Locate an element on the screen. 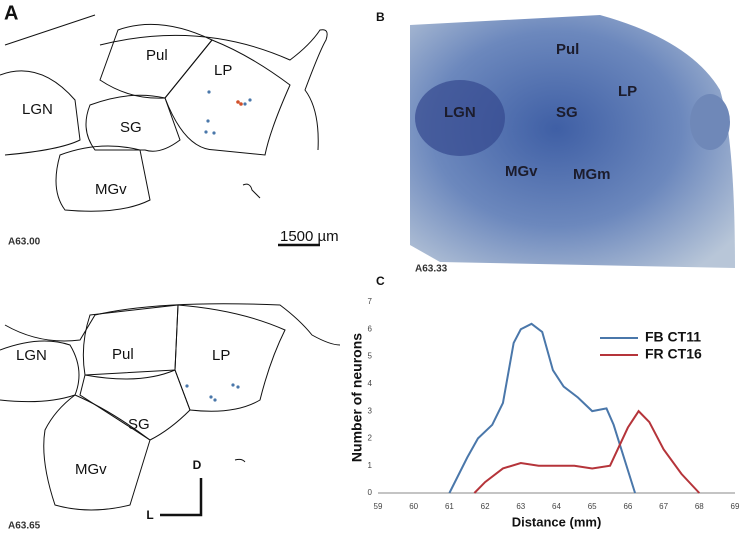 The width and height of the screenshot is (744, 535). x-tick-label: 64 is located at coordinates (556, 506).